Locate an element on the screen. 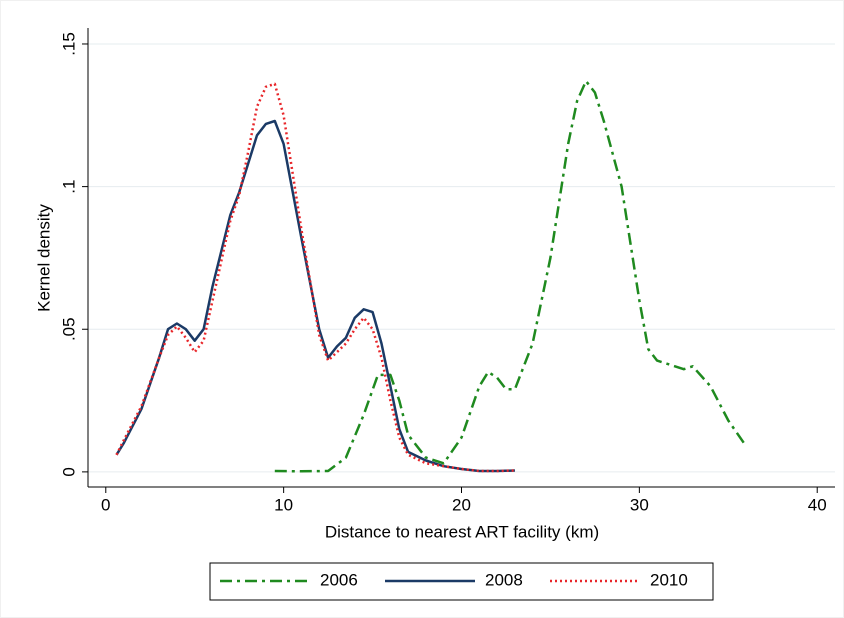 This screenshot has width=844, height=618. y-tick-label: .1 is located at coordinates (68, 187).